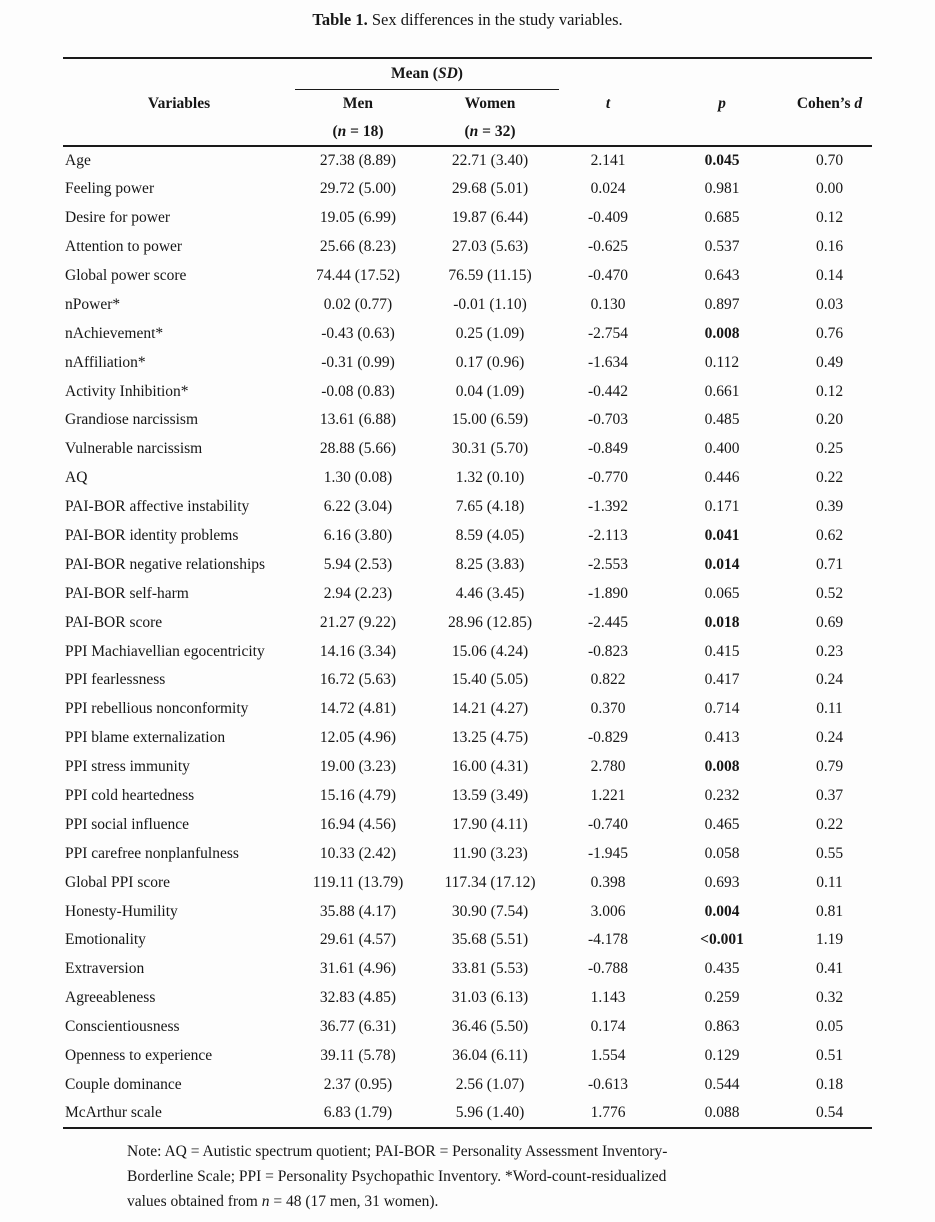  I want to click on p-value-cell: 0.065, so click(722, 593).